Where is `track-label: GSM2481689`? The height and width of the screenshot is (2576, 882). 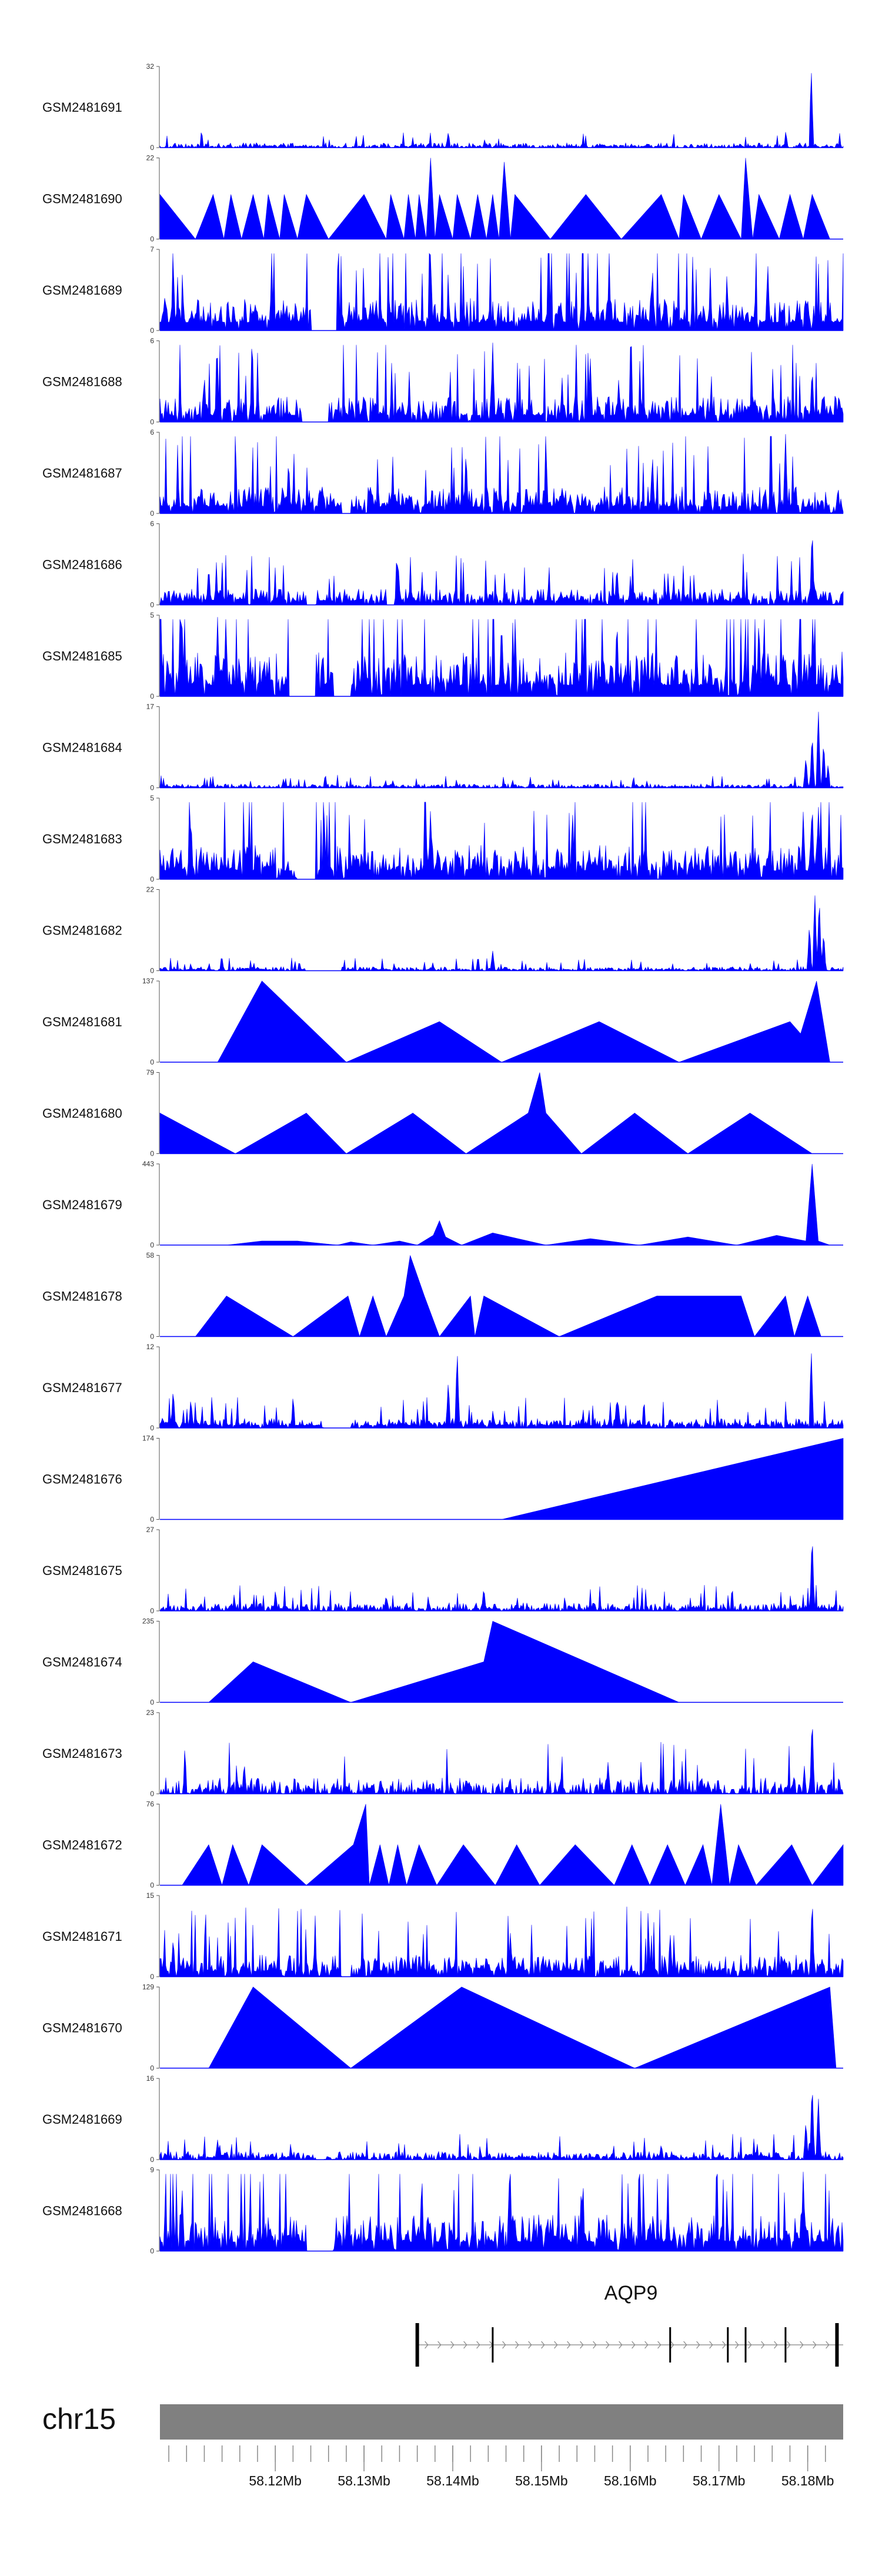 track-label: GSM2481689 is located at coordinates (82, 290).